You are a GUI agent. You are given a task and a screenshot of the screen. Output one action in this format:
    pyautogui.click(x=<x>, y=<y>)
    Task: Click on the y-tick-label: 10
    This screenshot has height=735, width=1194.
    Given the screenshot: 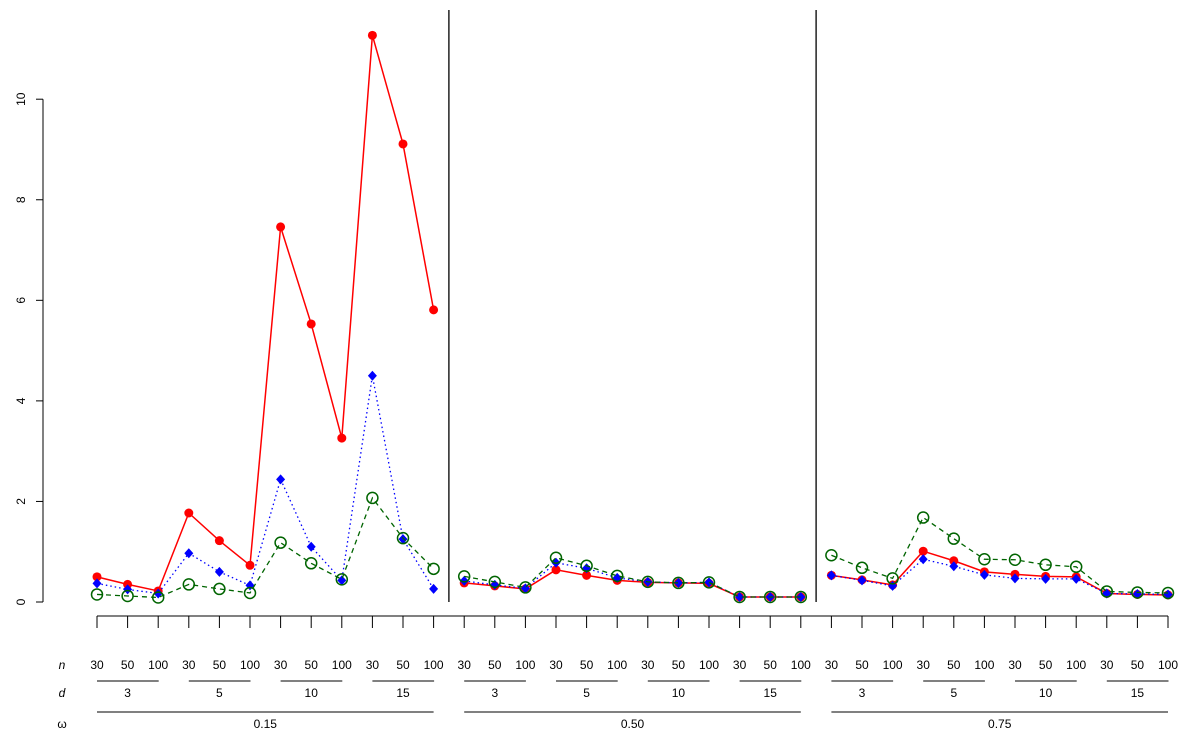 What is the action you would take?
    pyautogui.click(x=21, y=99)
    